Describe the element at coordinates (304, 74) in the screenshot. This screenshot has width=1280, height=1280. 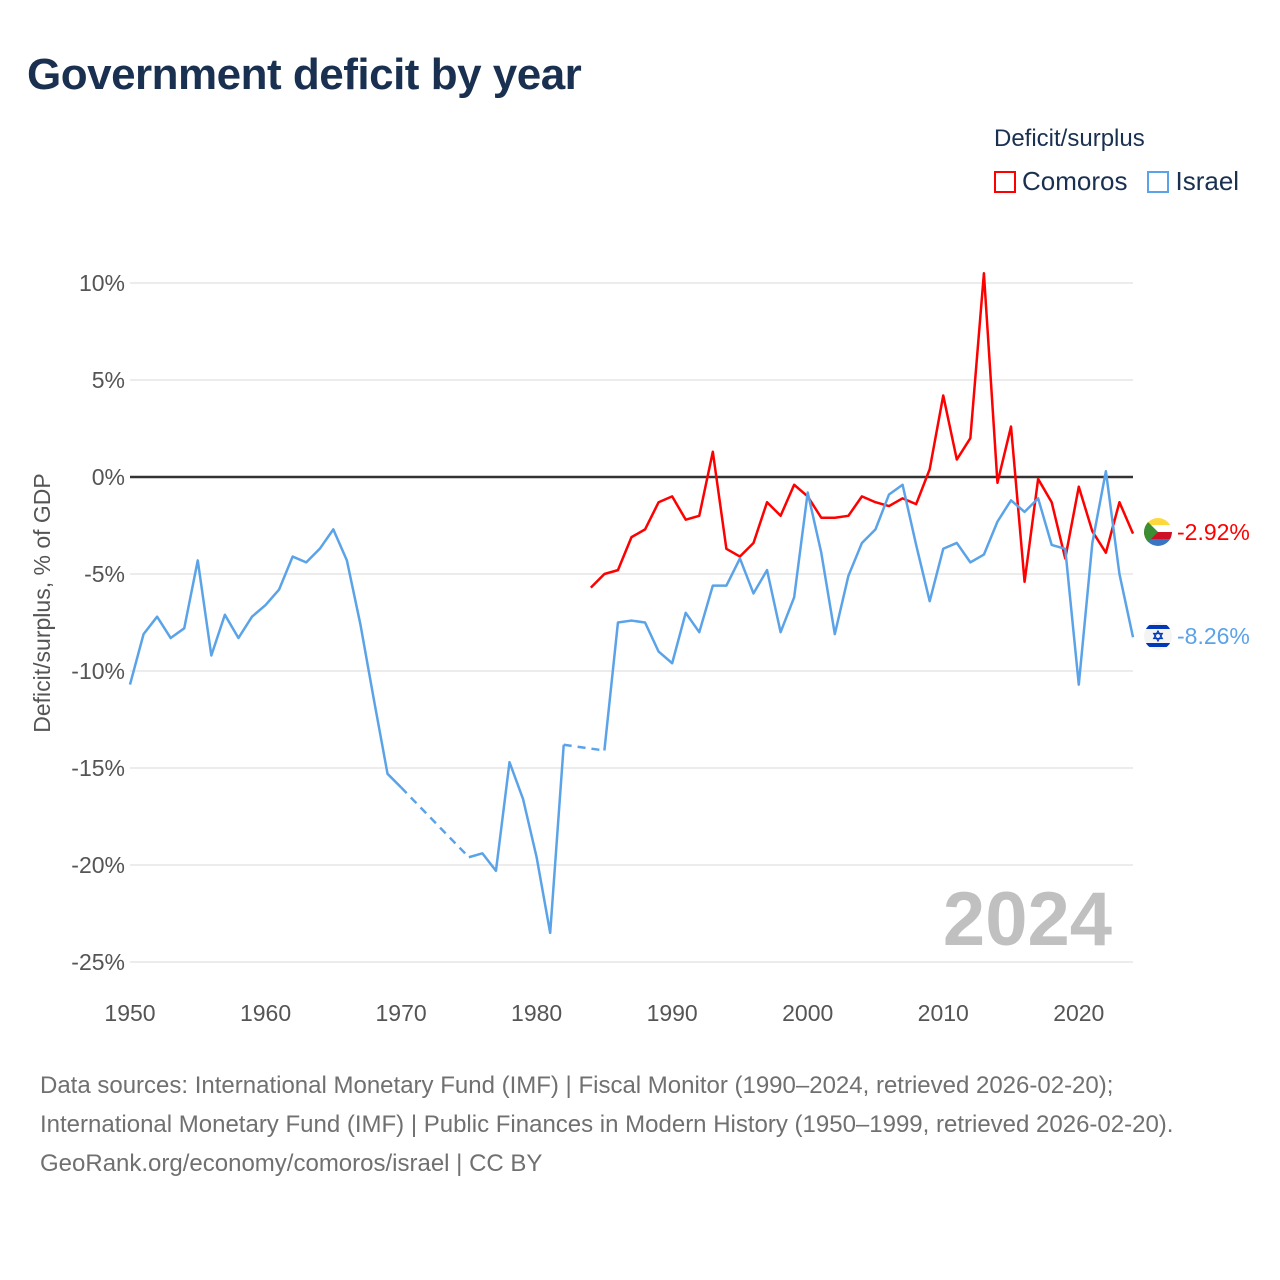
I see `chart-title: Government deficit by year` at that location.